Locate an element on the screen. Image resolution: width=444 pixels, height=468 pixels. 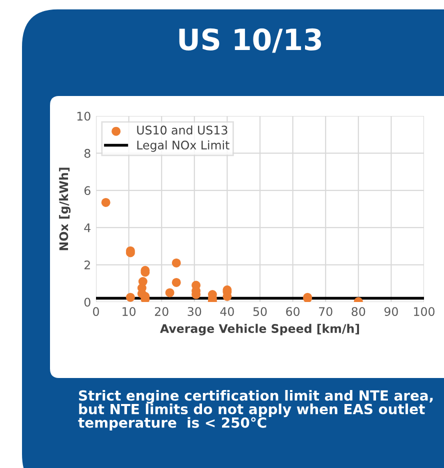
legend-label: Legal NOx Limit is located at coordinates (183, 146).